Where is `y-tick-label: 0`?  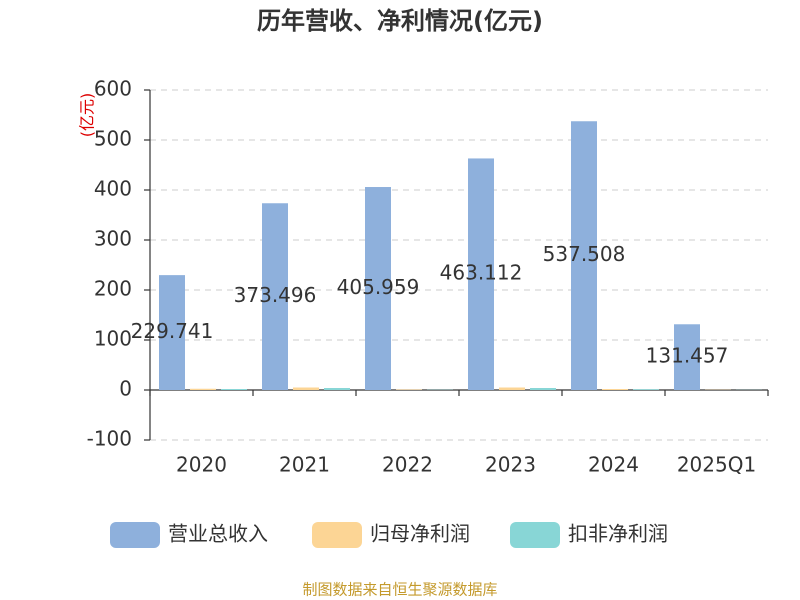 y-tick-label: 0 is located at coordinates (125, 389).